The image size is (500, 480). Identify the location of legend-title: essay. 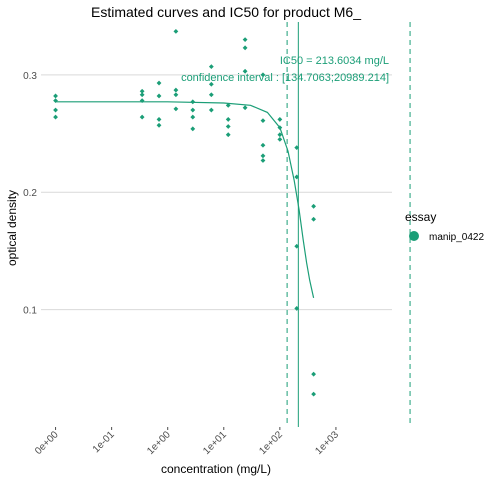
(420, 217).